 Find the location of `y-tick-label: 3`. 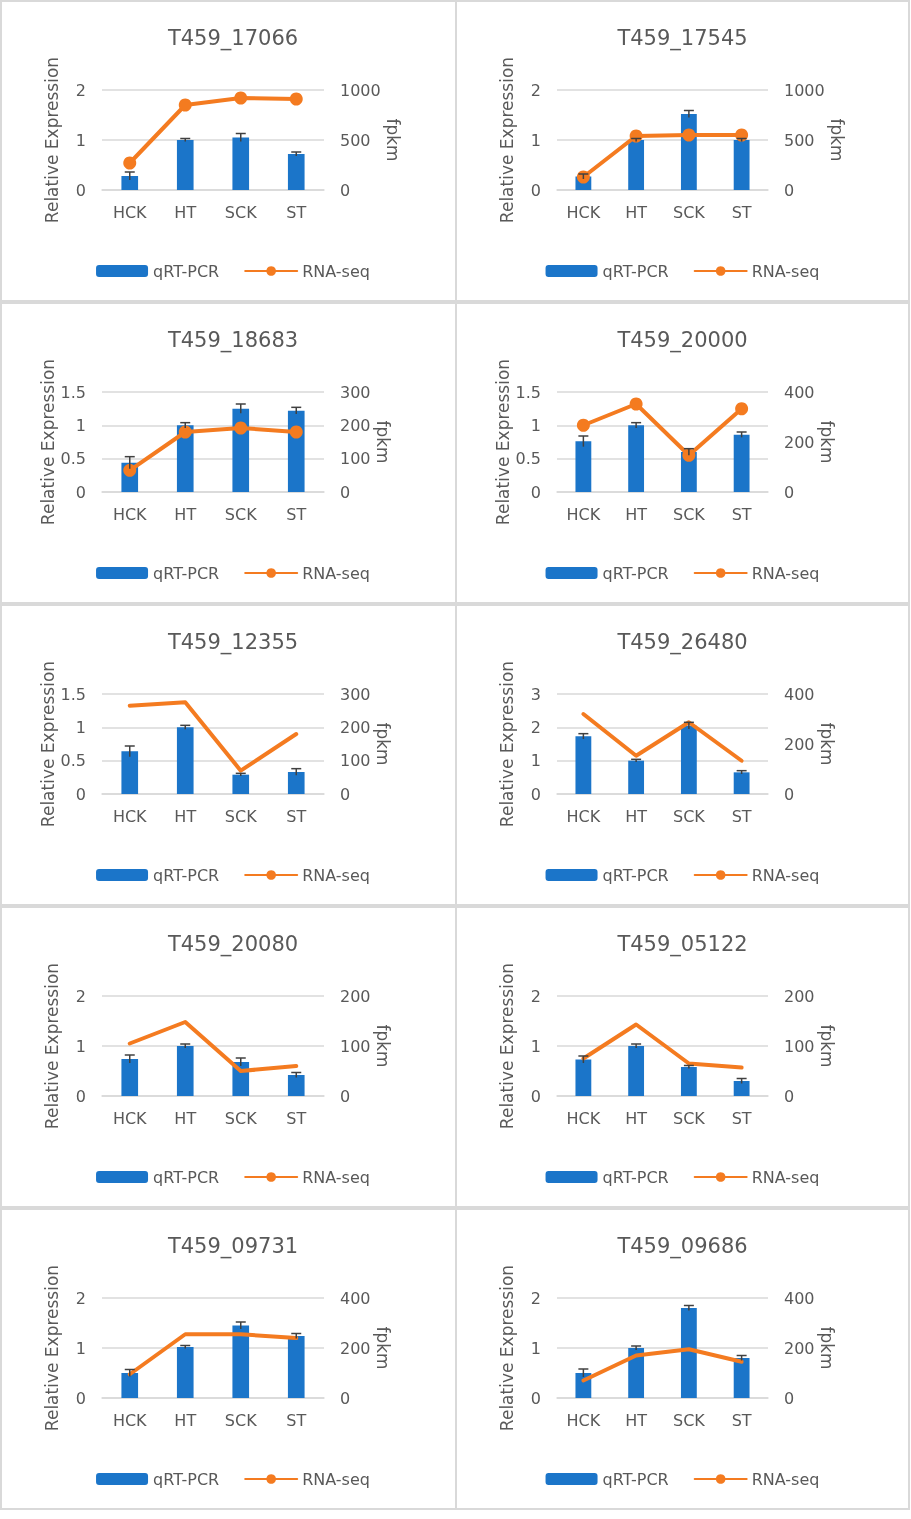

y-tick-label: 3 is located at coordinates (535, 694).